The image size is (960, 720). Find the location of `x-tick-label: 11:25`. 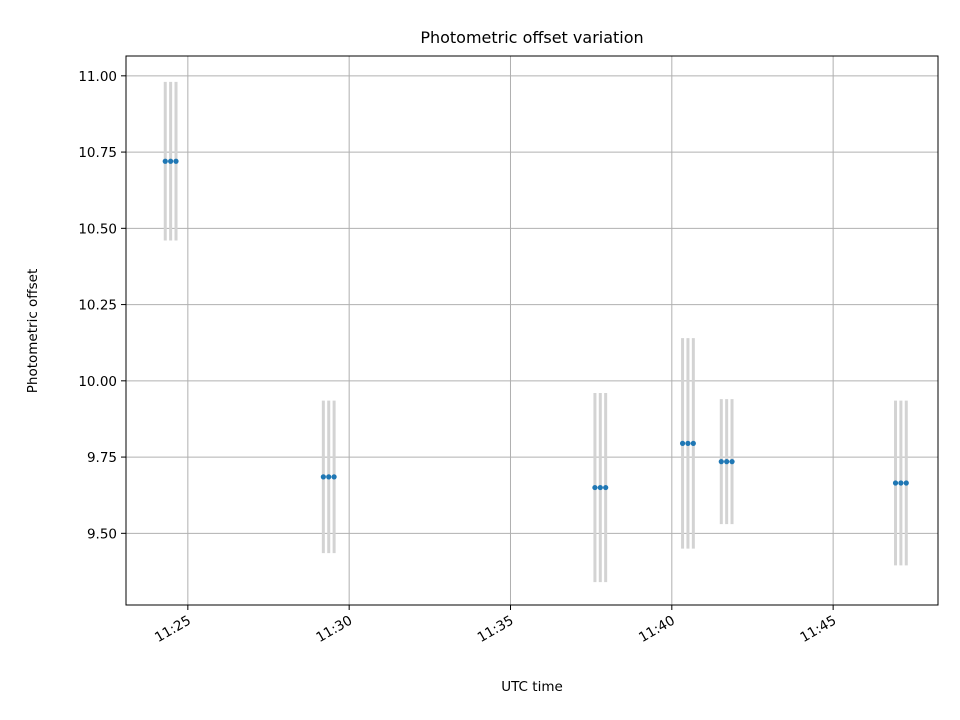

x-tick-label: 11:25 is located at coordinates (173, 629).